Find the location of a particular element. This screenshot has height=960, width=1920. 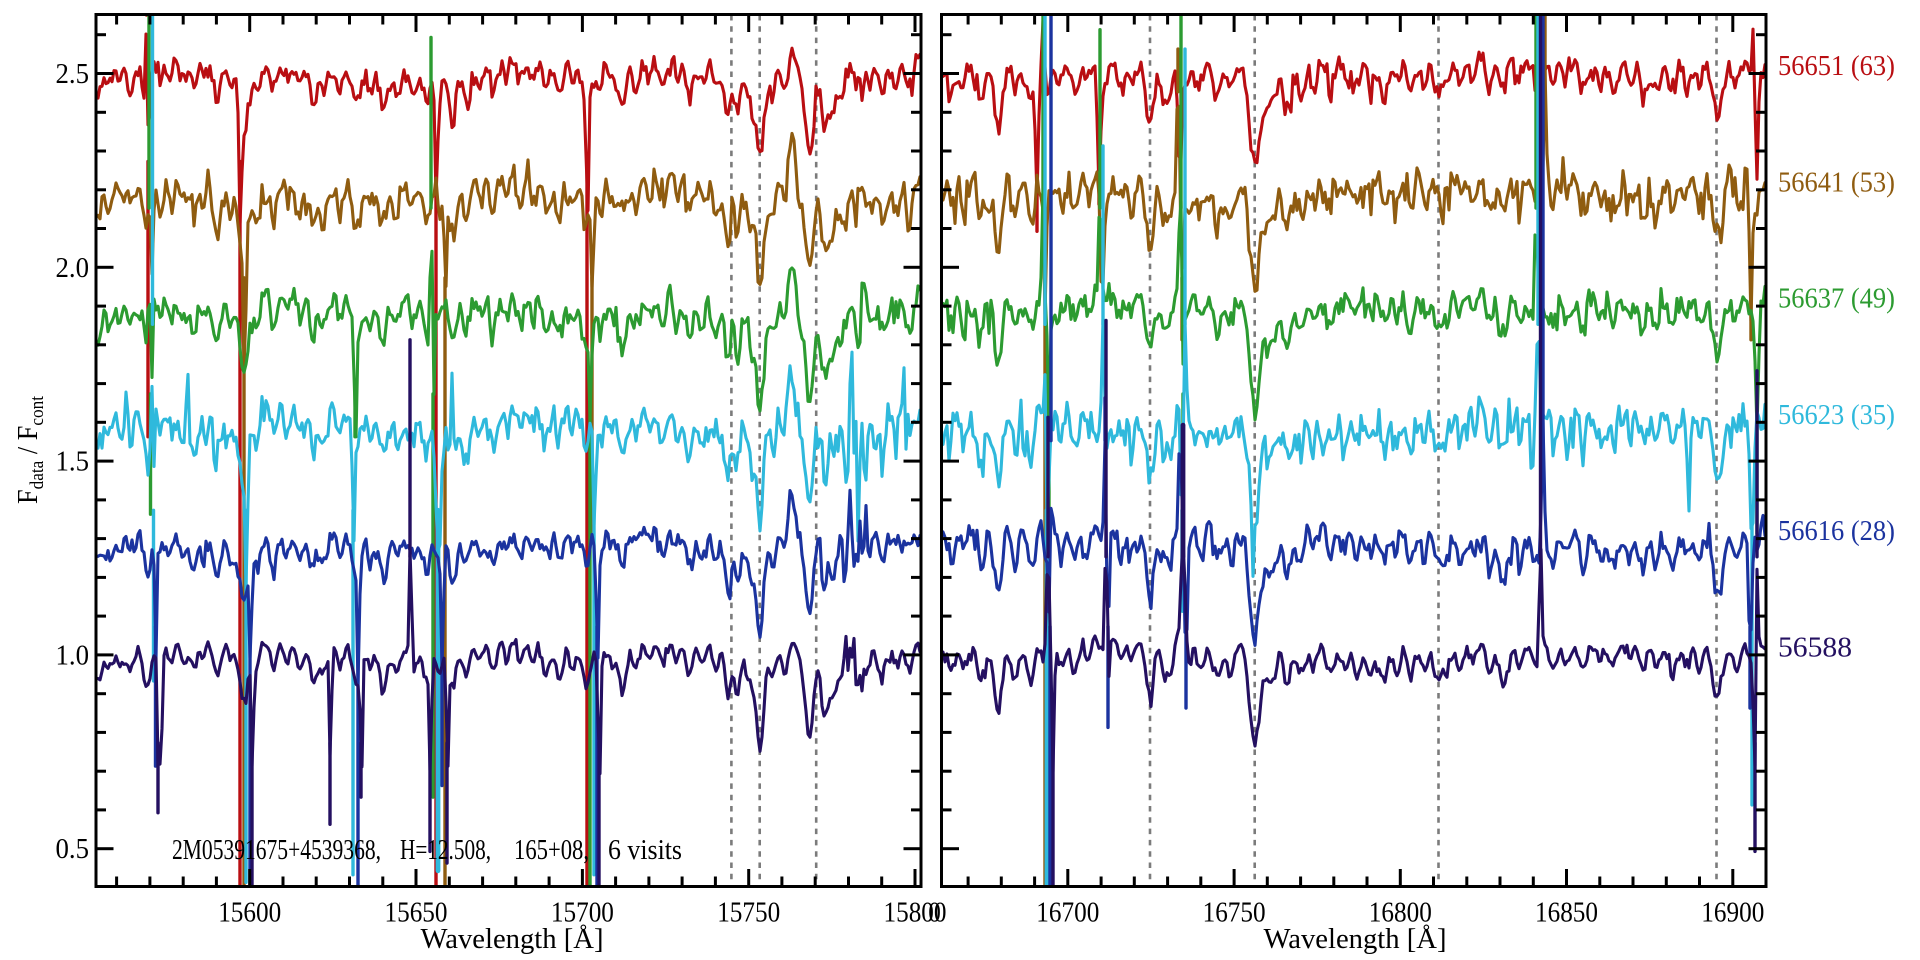

svg-text: 15700 is located at coordinates (582, 913).